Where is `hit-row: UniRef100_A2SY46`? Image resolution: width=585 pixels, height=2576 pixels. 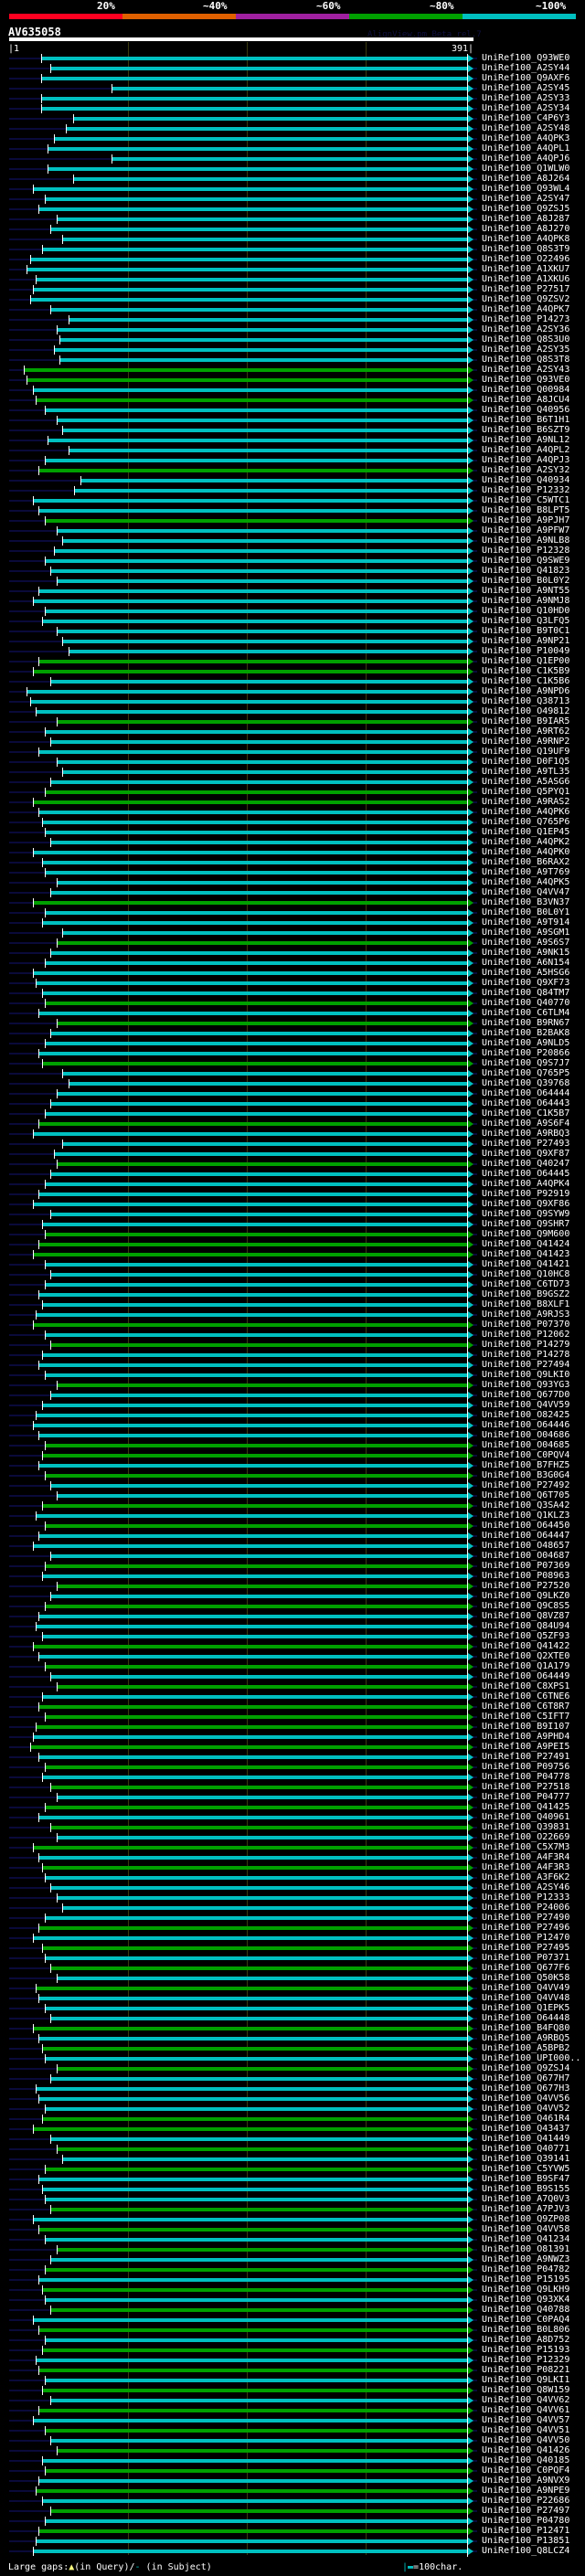 hit-row: UniRef100_A2SY46 is located at coordinates (293, 1887).